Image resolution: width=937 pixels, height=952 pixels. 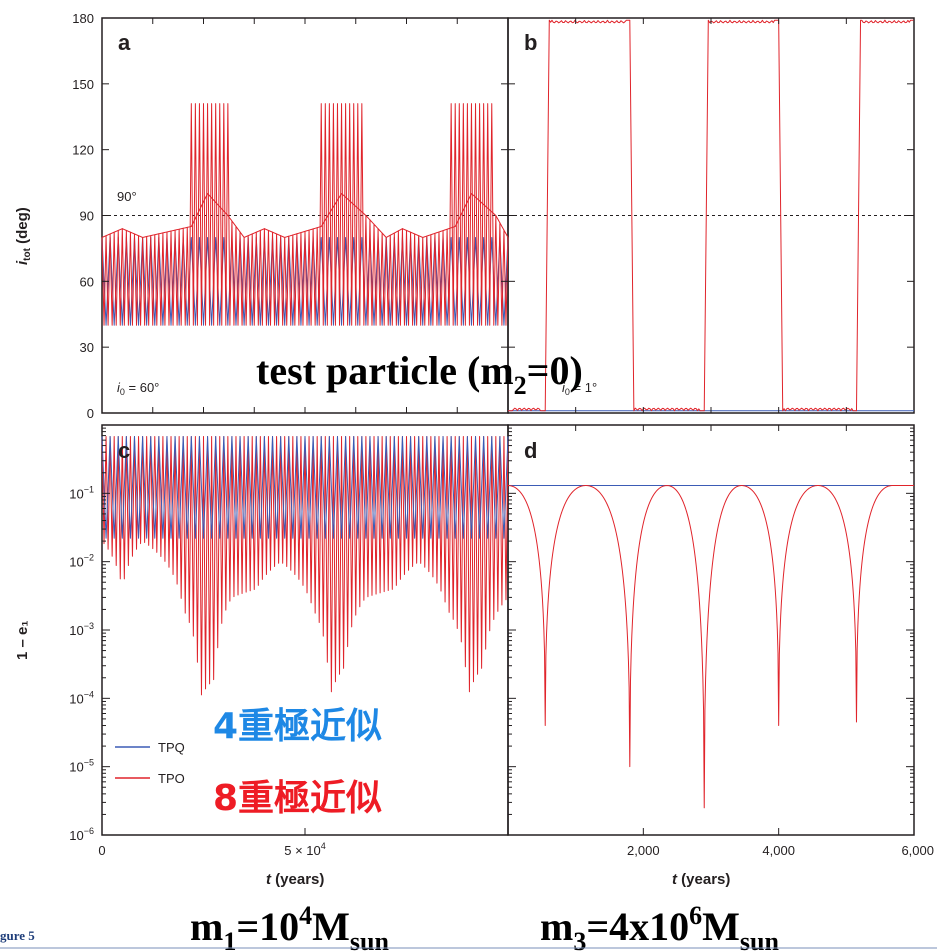 I want to click on x-axis-label-c: t (years), so click(x=295, y=879).